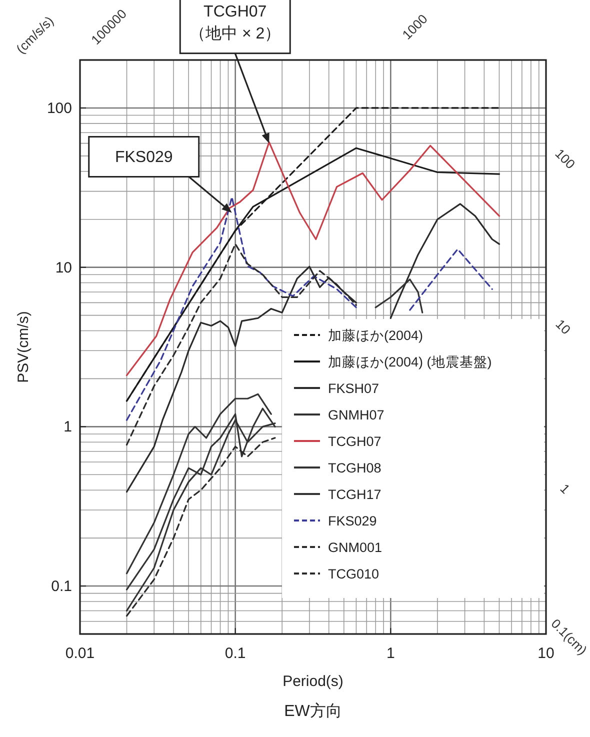 The image size is (590, 737). I want to click on legend-label: TCG010, so click(354, 574).